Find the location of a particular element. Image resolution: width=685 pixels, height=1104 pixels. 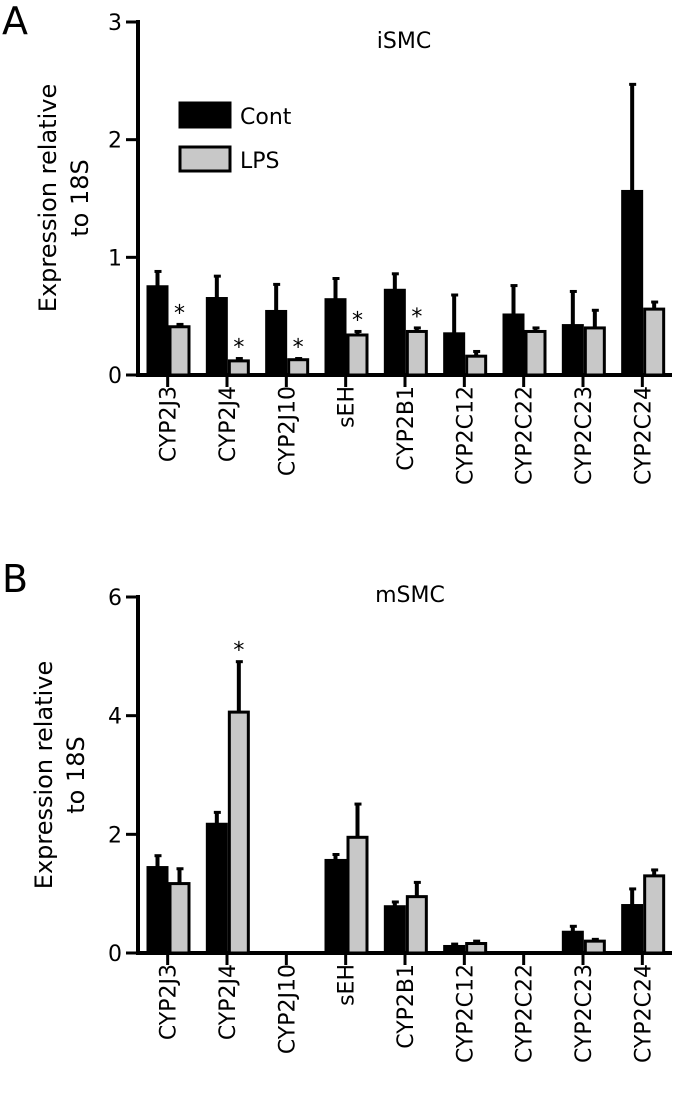

legend-swatch-cont is located at coordinates (205, 115).